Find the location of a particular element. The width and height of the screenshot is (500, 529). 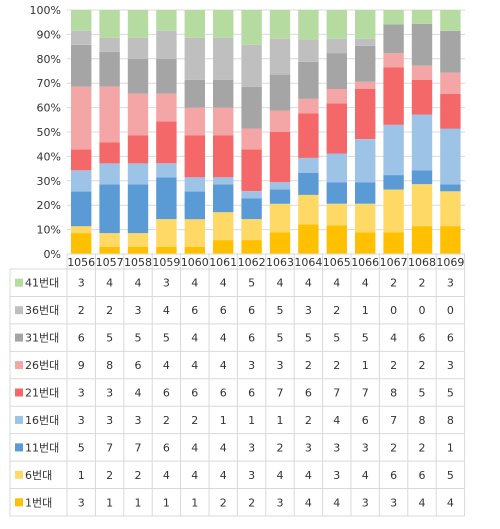

category-label: 1062 is located at coordinates (252, 262).